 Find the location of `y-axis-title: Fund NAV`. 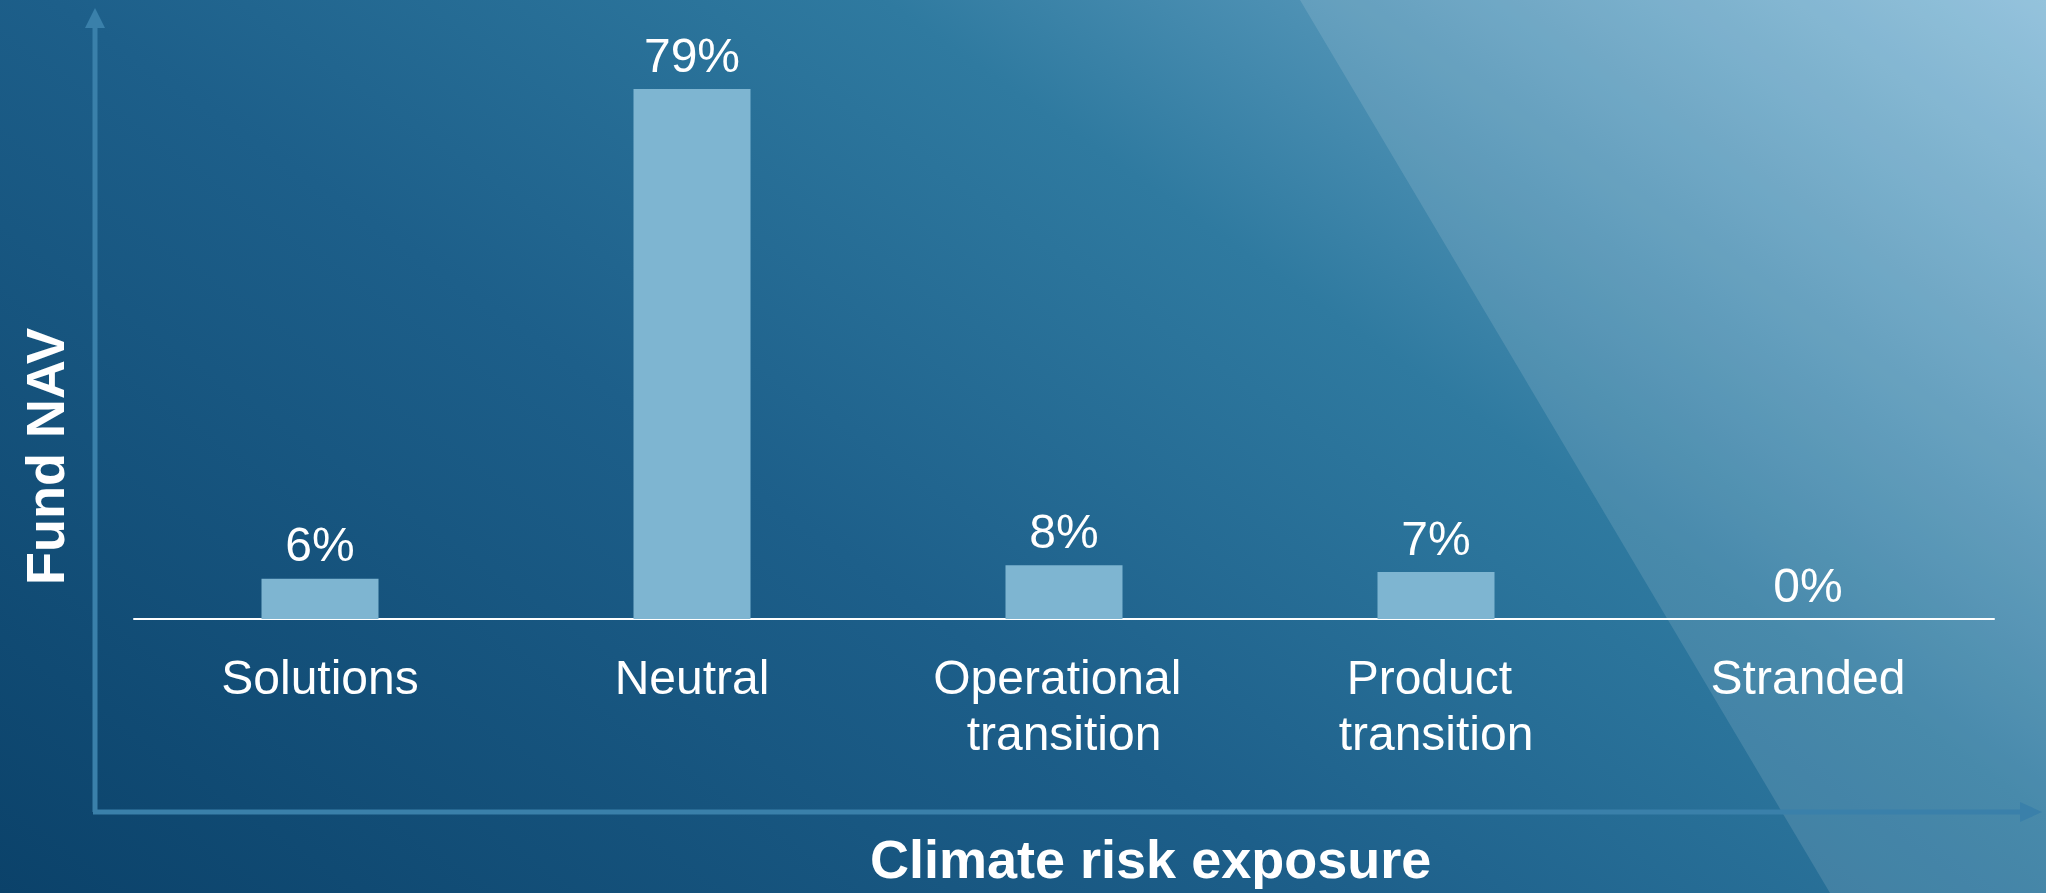

y-axis-title: Fund NAV is located at coordinates (45, 456).